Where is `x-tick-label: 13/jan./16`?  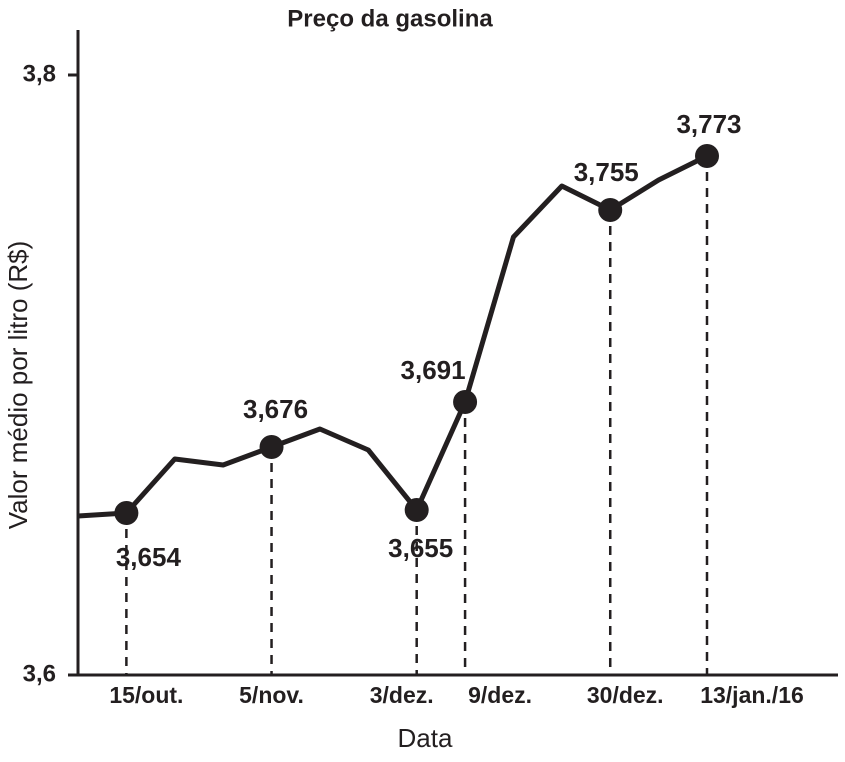 x-tick-label: 13/jan./16 is located at coordinates (752, 695).